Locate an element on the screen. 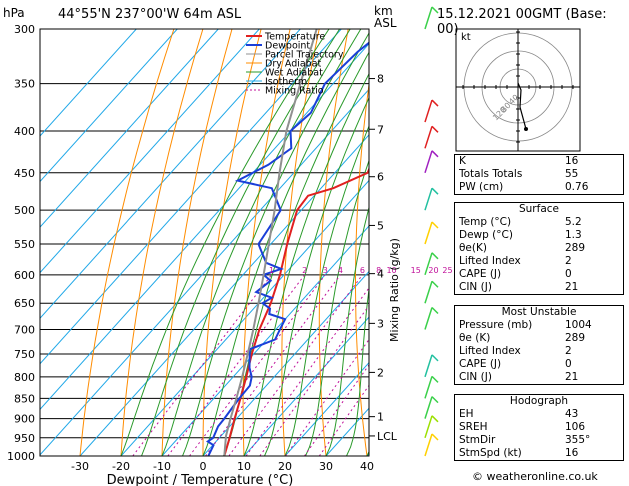  index-label: θe (K) is located at coordinates (475, 338).